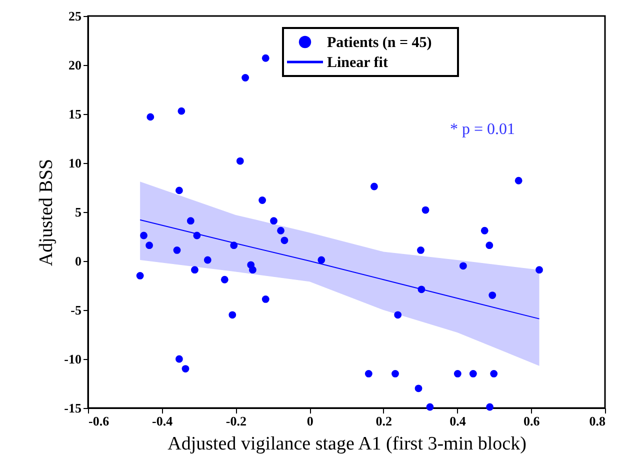 This screenshot has height=466, width=629. Describe the element at coordinates (75, 114) in the screenshot. I see `y-tick-label: 15` at that location.